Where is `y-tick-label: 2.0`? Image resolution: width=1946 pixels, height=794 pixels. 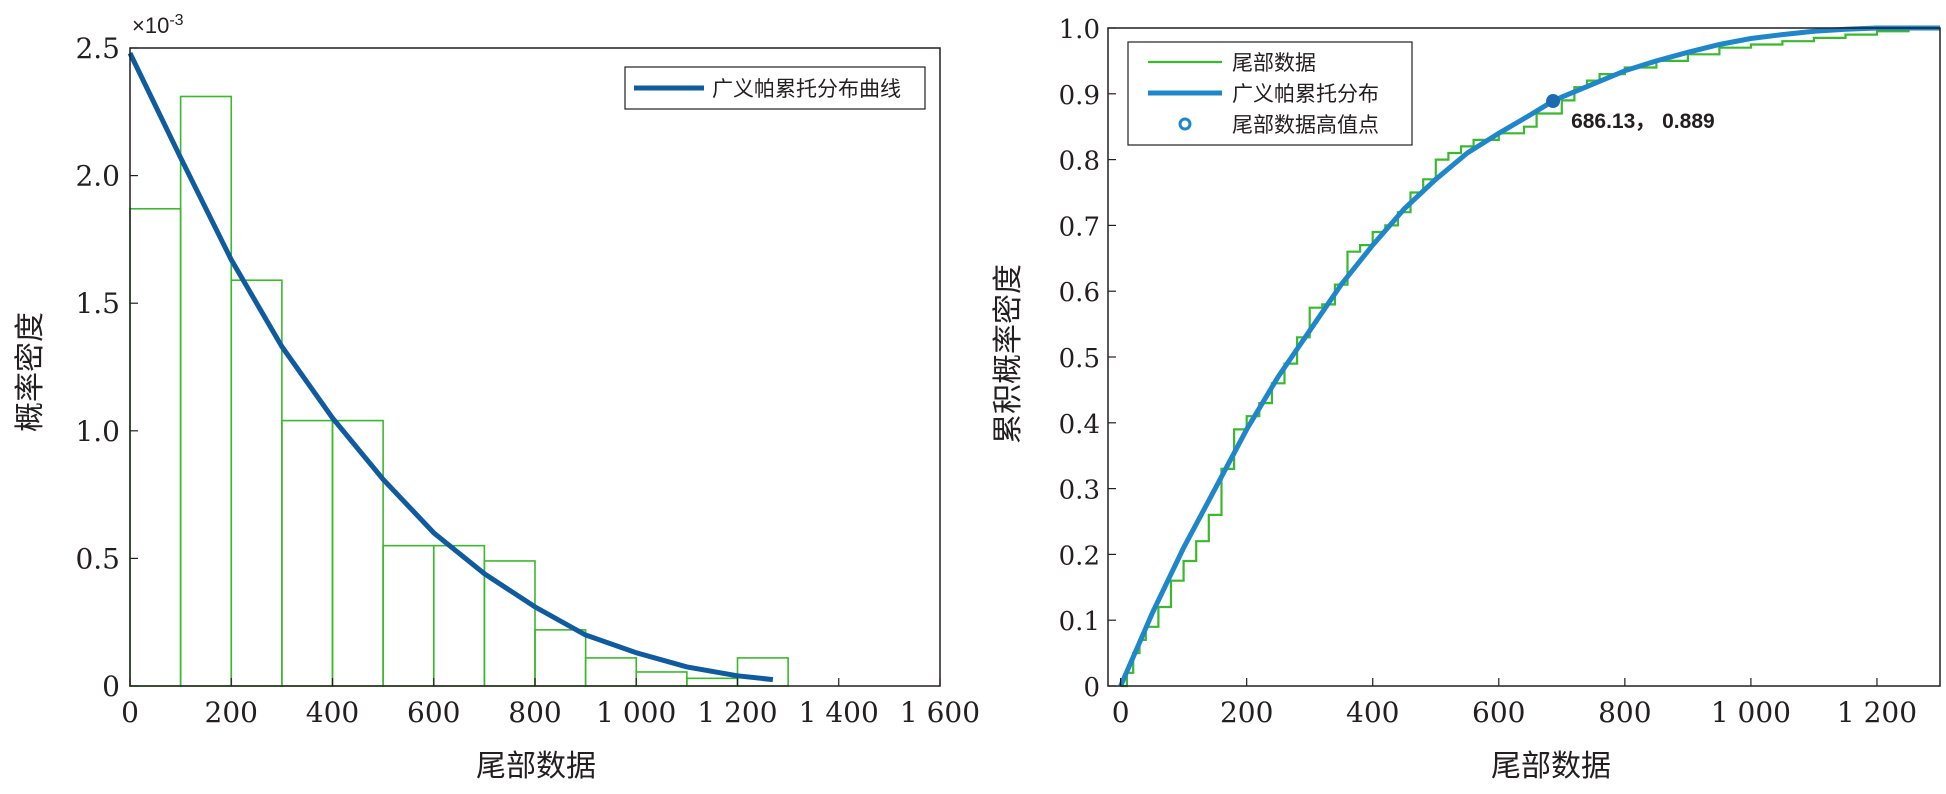 y-tick-label: 2.0 is located at coordinates (97, 176).